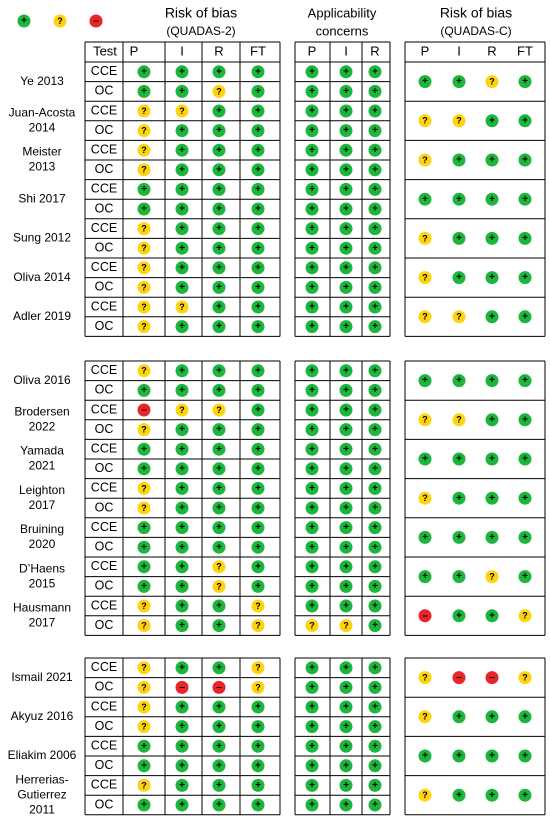 Image resolution: width=550 pixels, height=836 pixels. I want to click on quadas2-judgement-symbol: –, so click(219, 687).